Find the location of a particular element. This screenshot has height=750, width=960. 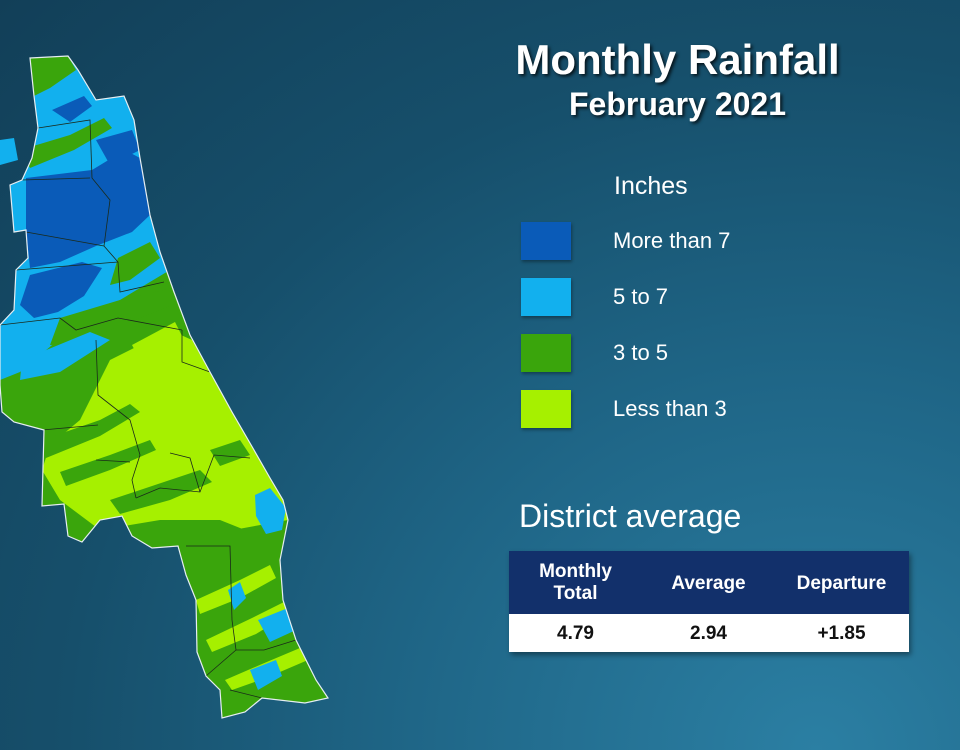

legend-label: Less than 3 is located at coordinates (670, 408).